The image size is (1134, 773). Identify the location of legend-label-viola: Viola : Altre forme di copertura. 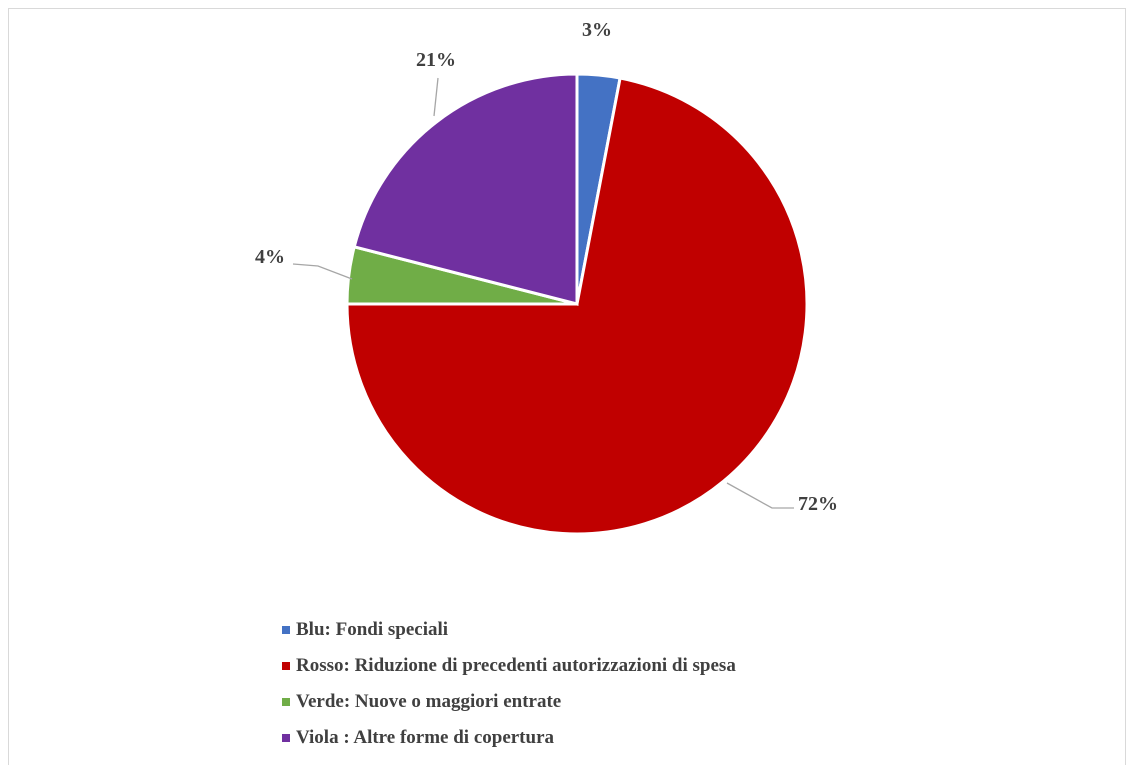
(425, 737).